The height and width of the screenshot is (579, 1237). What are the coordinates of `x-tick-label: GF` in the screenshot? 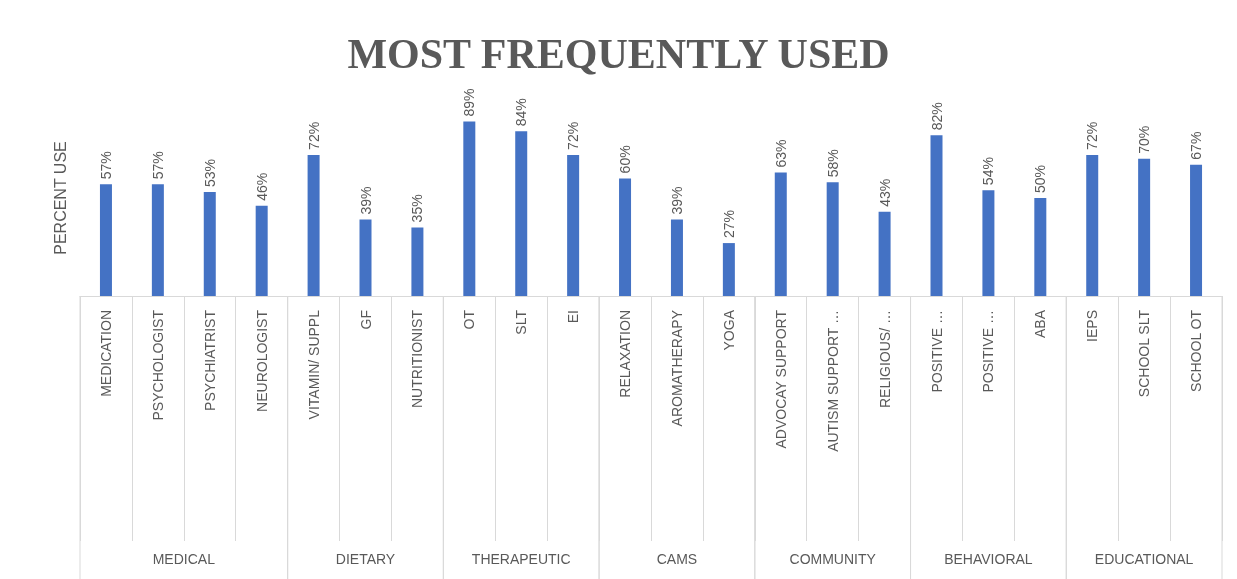 It's located at (365, 320).